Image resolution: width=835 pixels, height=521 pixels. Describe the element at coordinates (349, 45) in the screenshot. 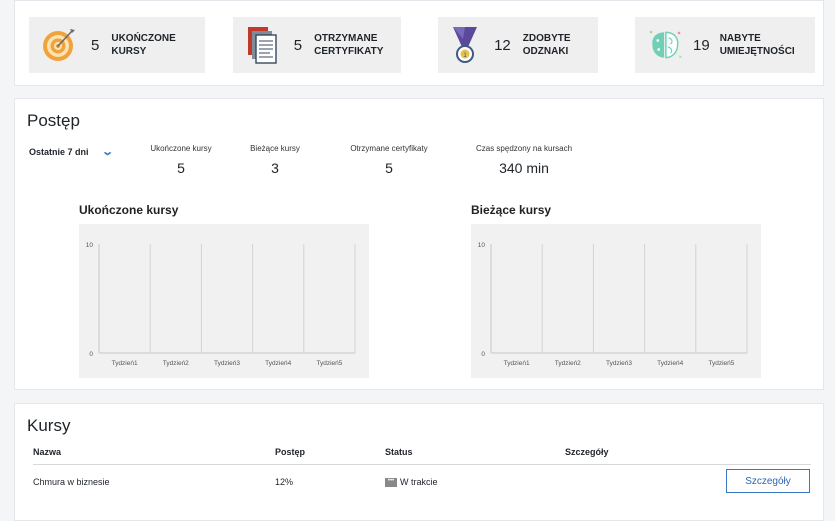

I see `stat-label: OTRZYMANE CERTYFIKATY` at that location.